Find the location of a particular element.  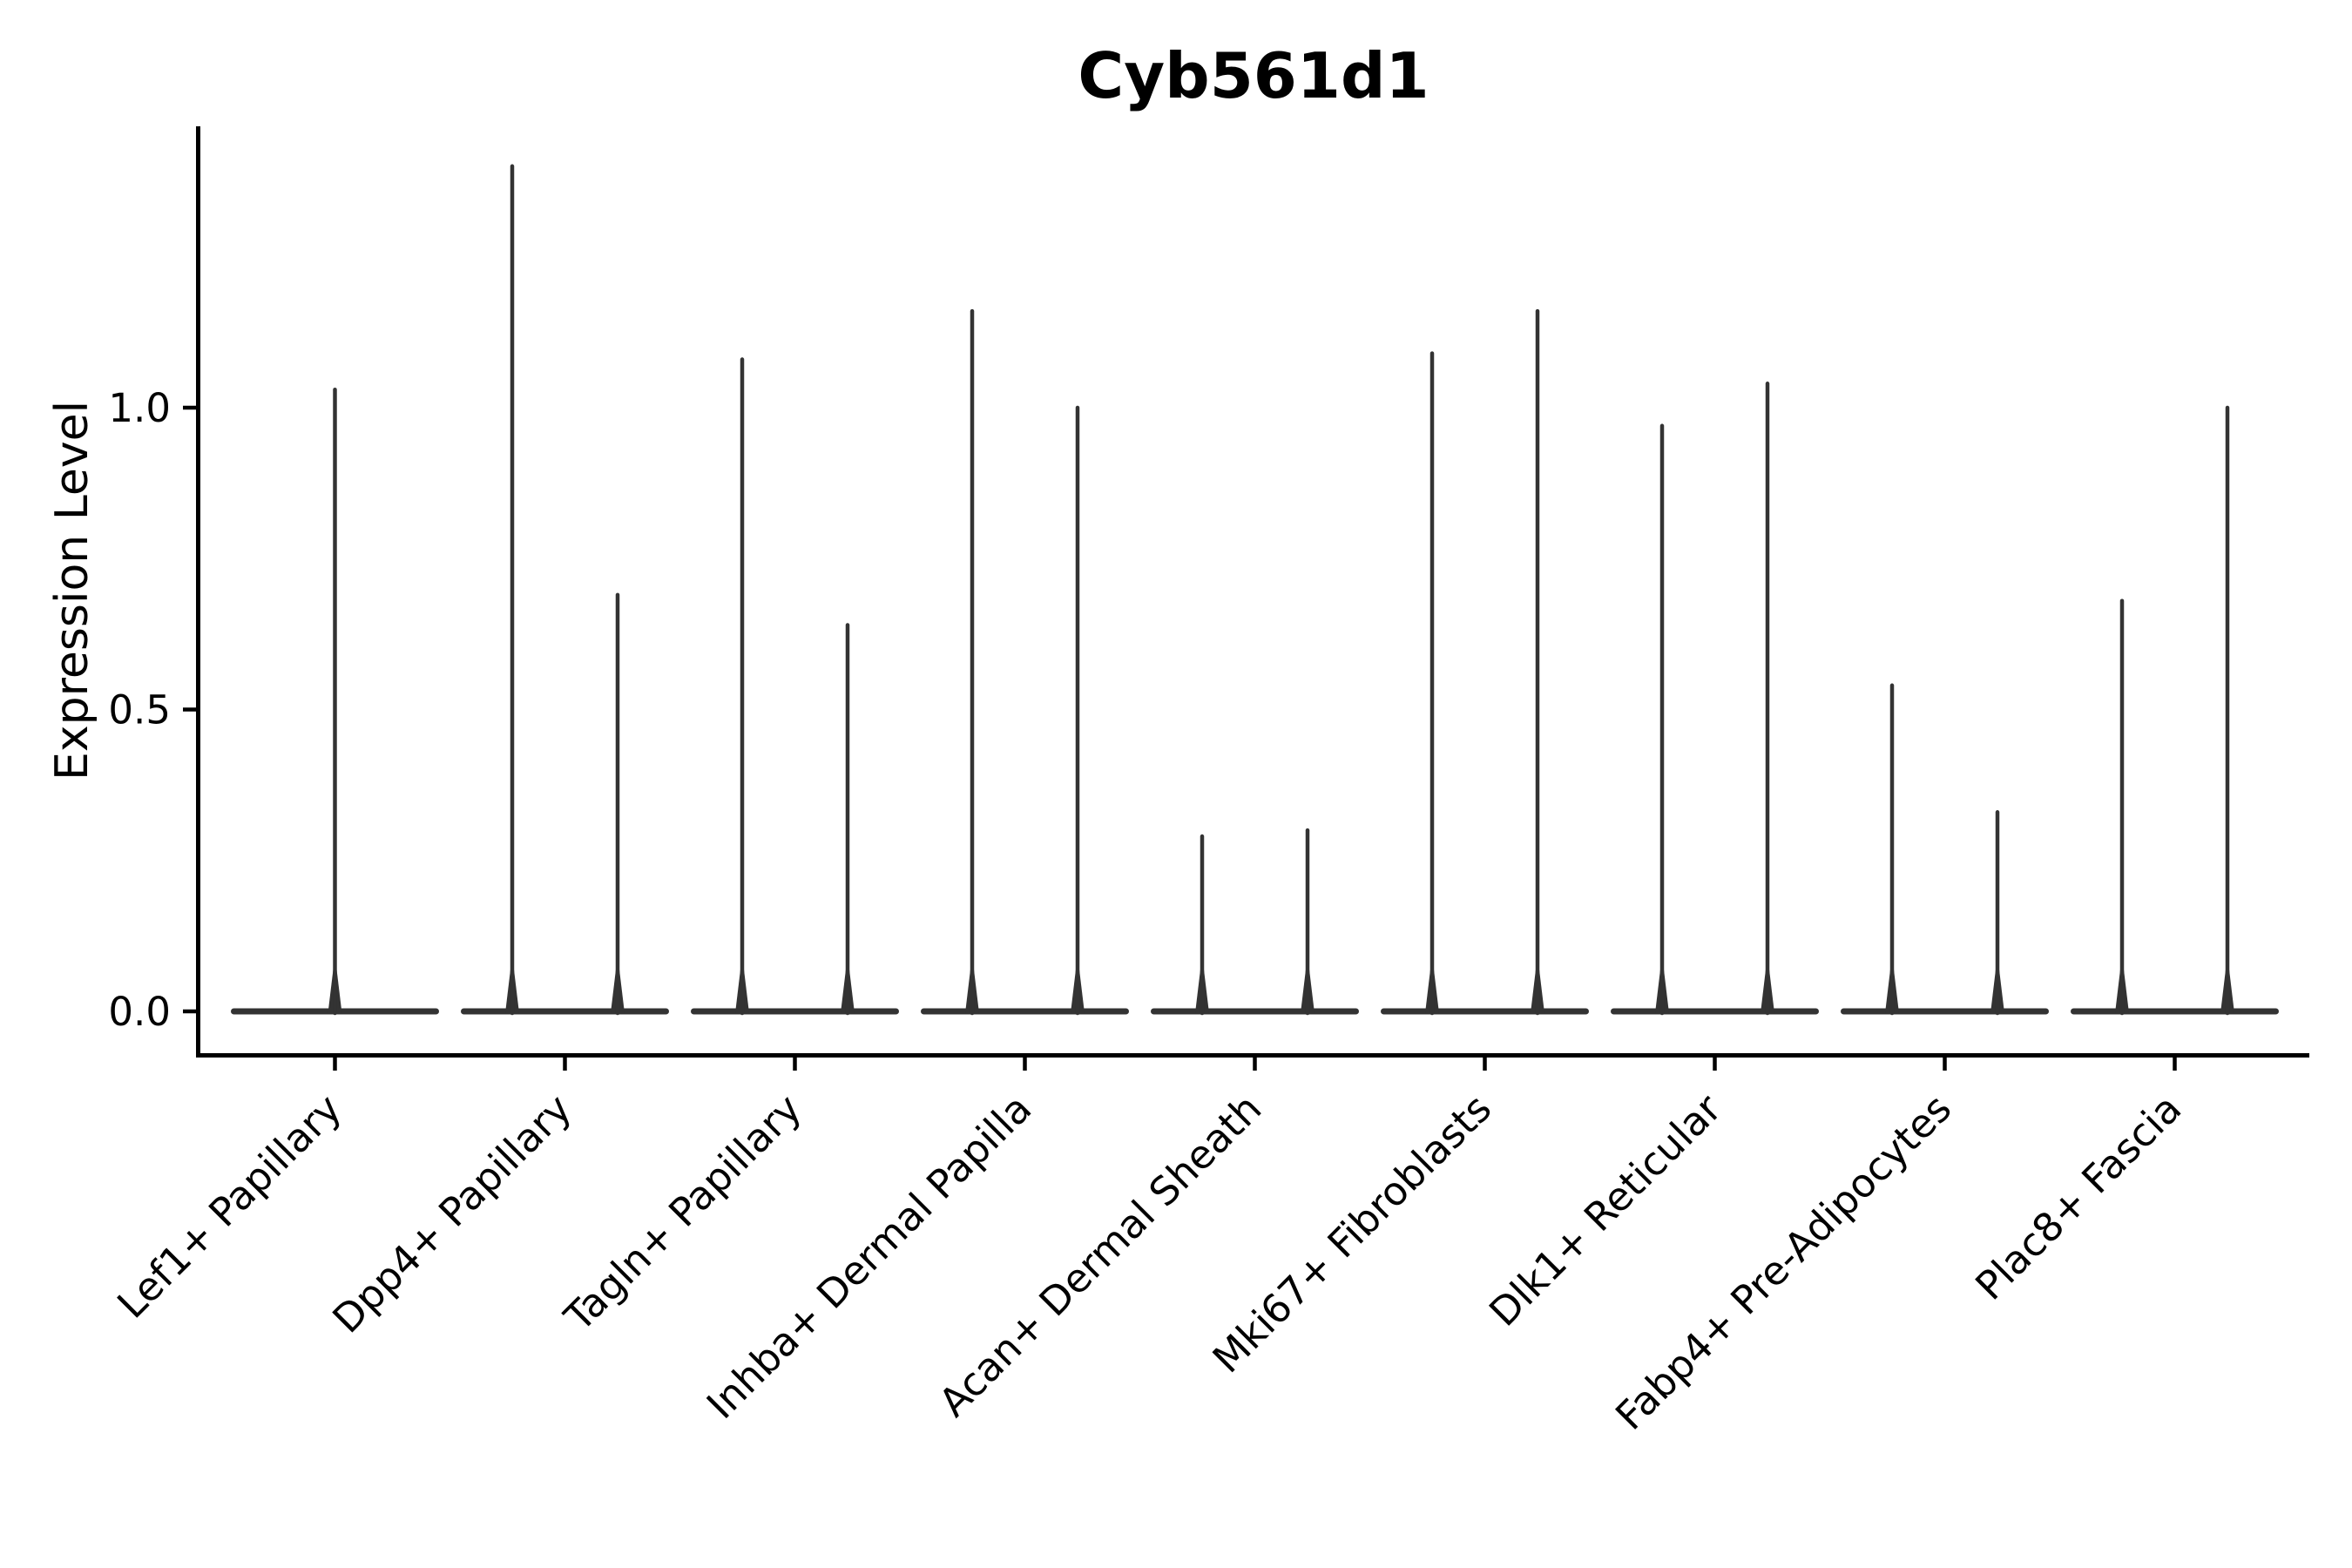

x-tick-label: Dpp4+ Papillary is located at coordinates (451, 1213).